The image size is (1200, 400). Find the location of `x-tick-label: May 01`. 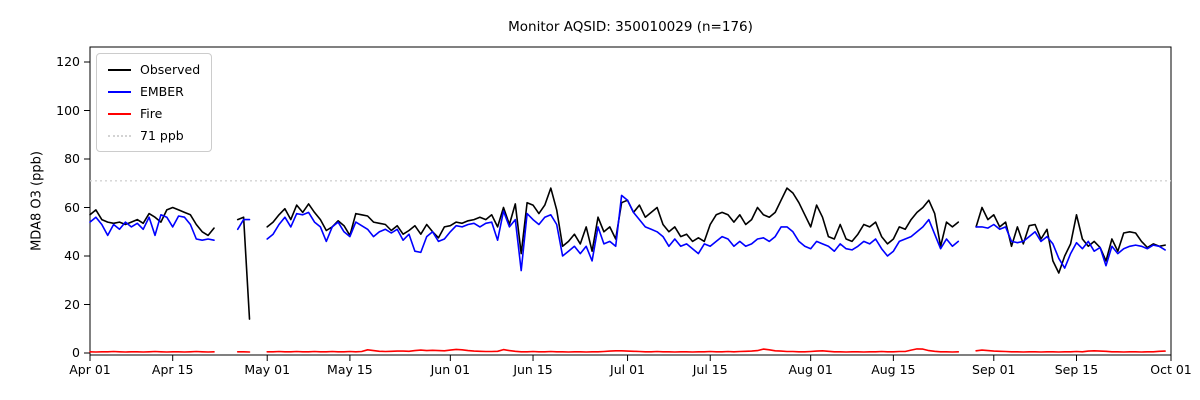

x-tick-label: May 01 is located at coordinates (267, 369).